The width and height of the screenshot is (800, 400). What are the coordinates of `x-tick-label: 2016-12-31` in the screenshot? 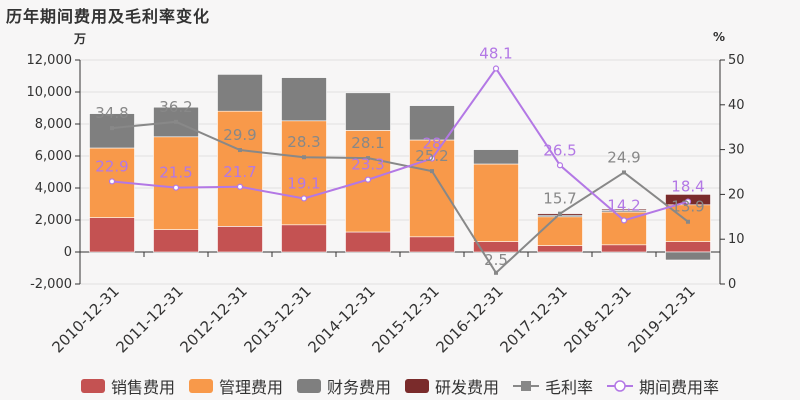 It's located at (469, 319).